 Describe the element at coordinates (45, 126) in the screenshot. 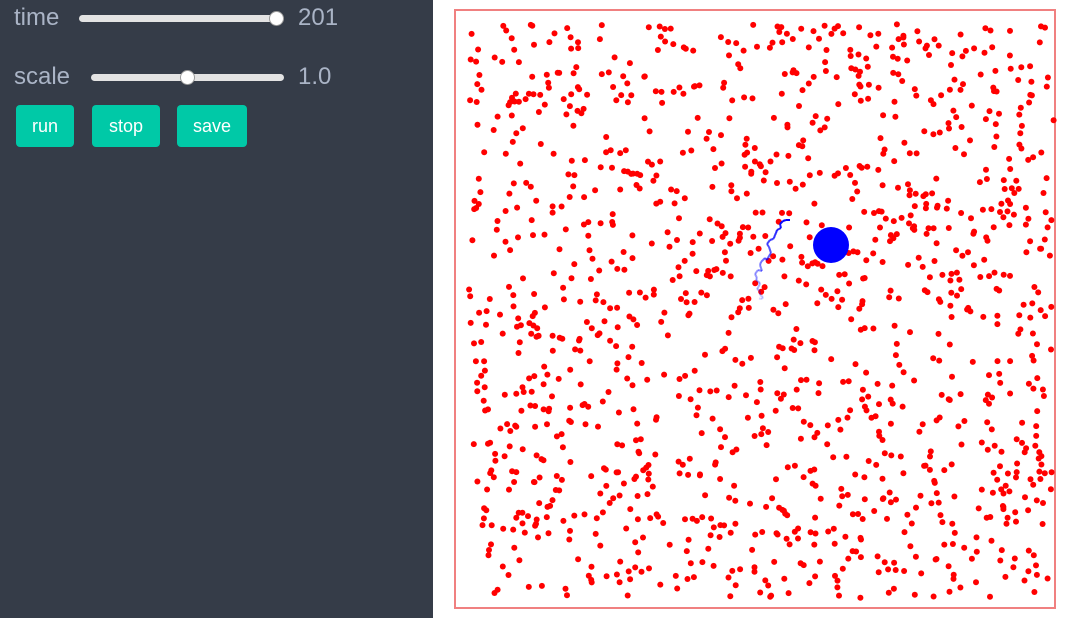

I see `run-button: run` at that location.